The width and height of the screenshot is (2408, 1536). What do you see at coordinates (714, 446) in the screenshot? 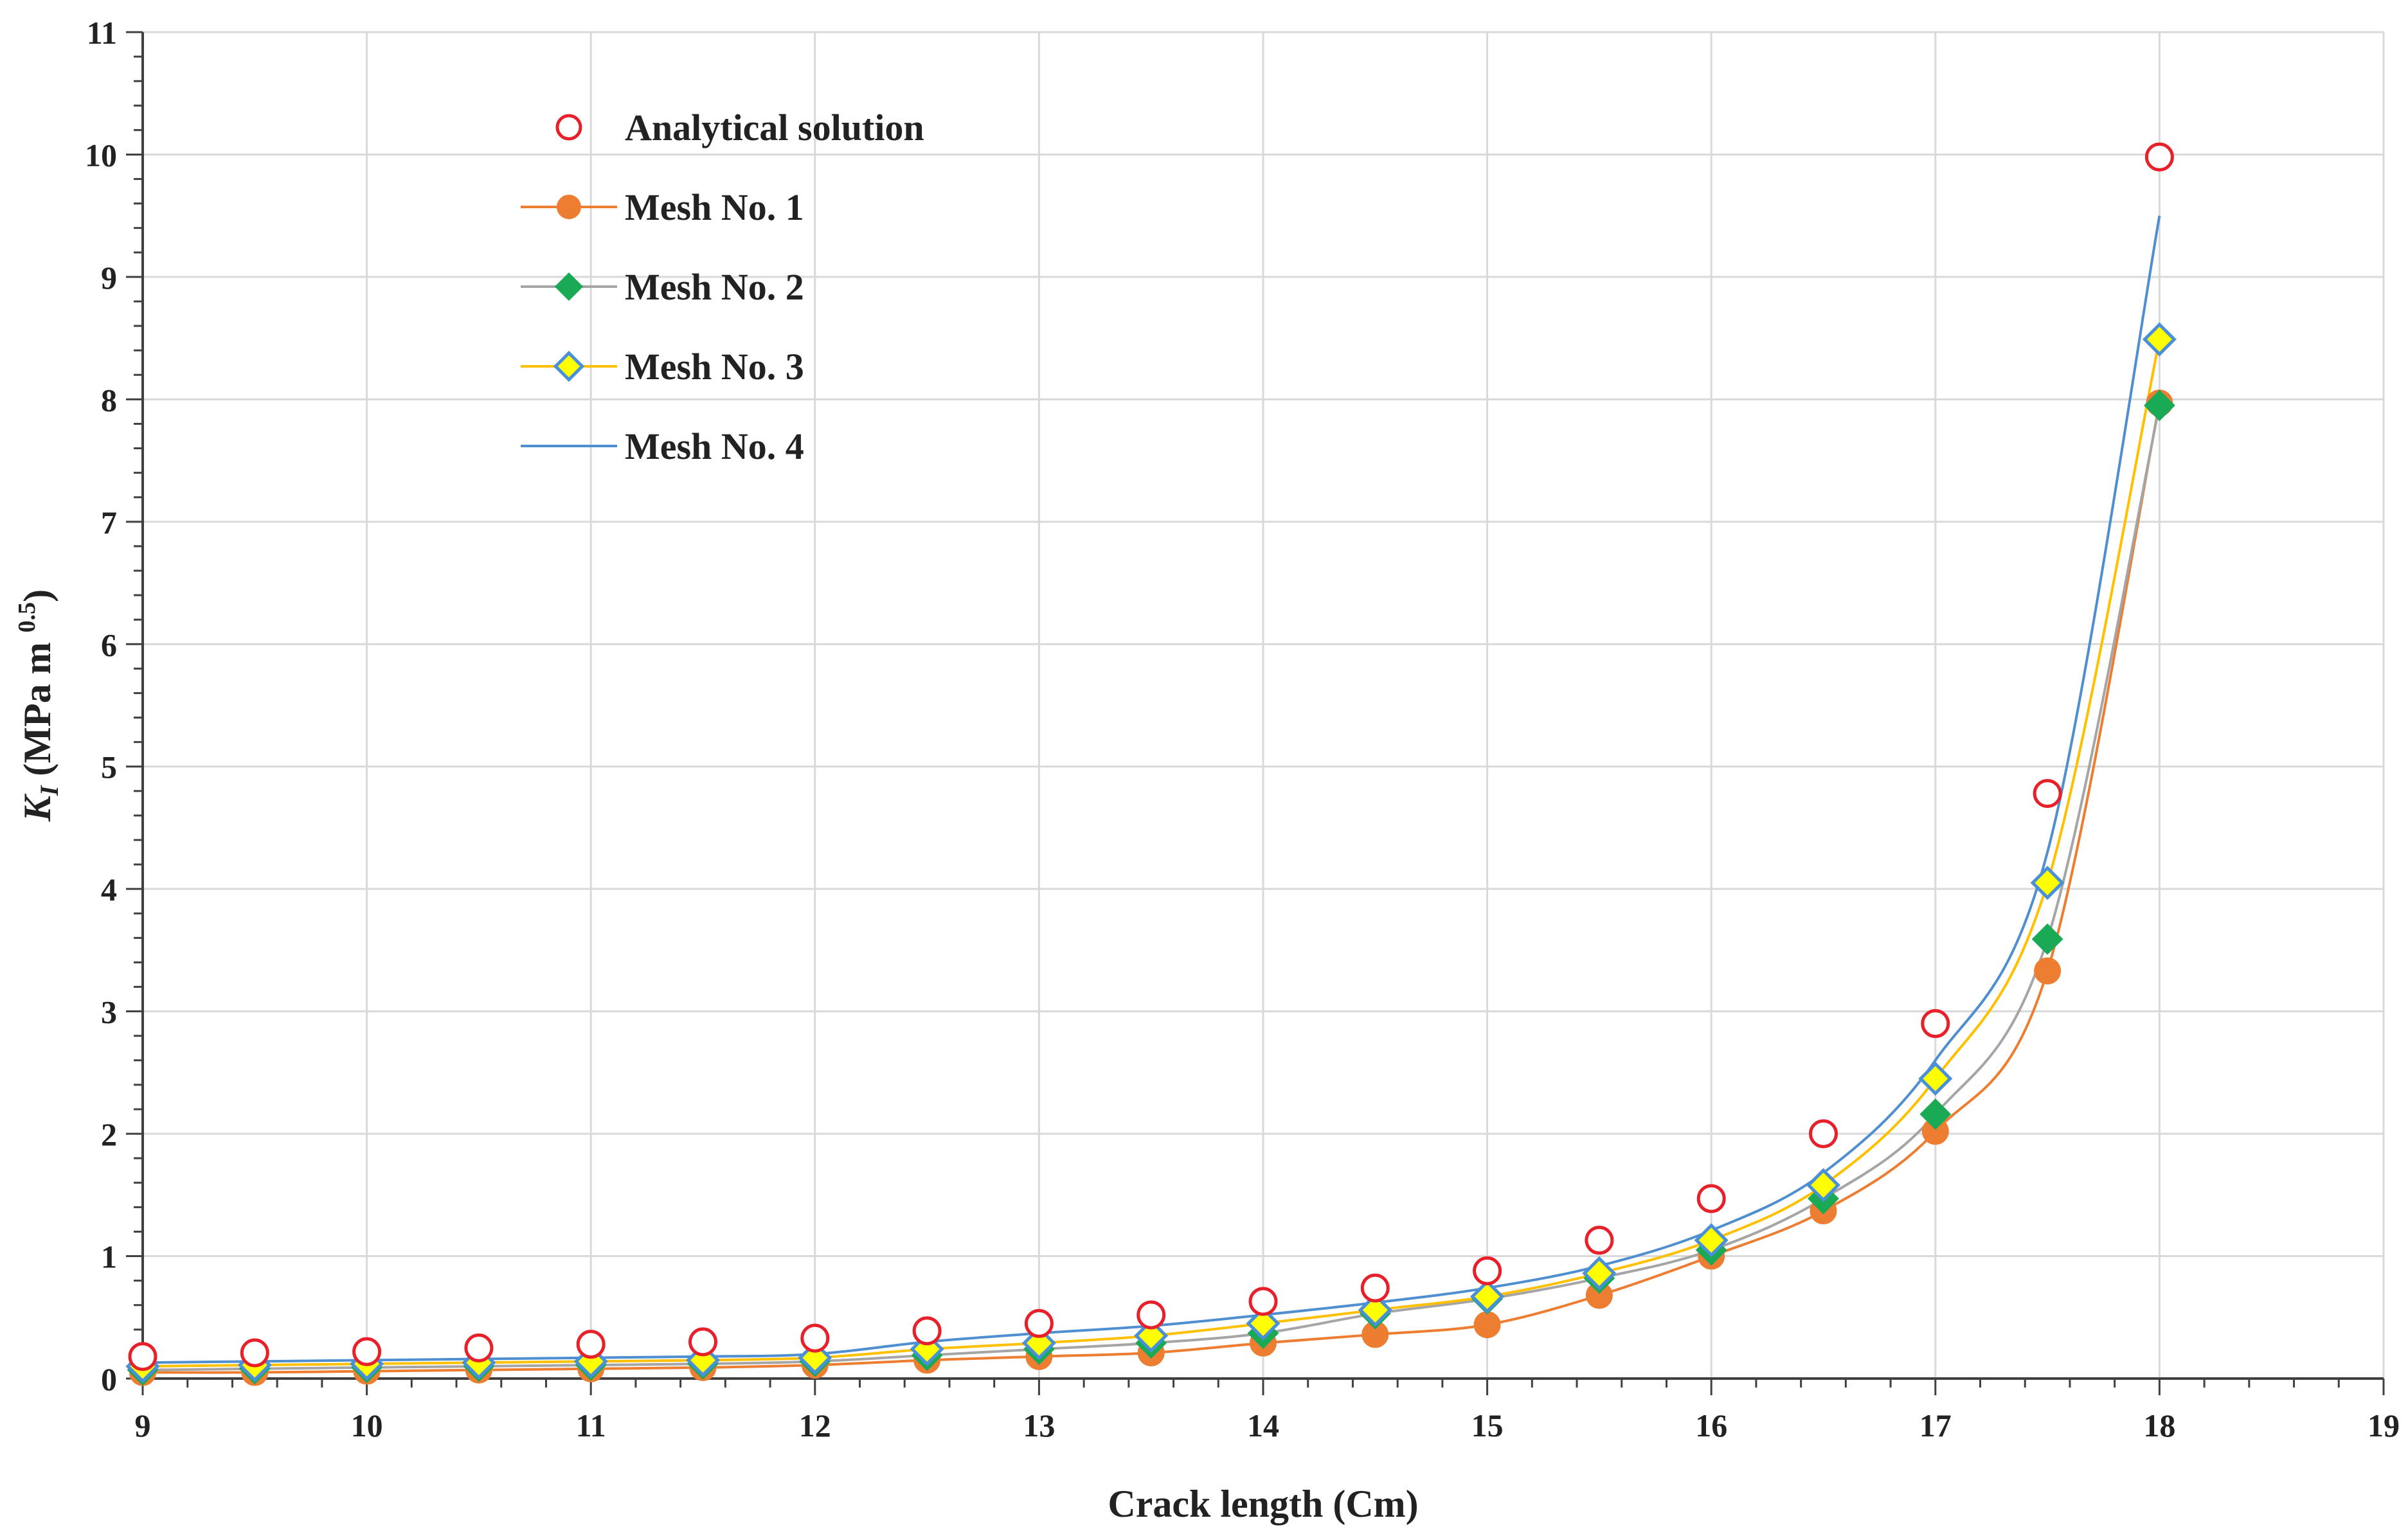
I see `legend-label: Mesh No. 4` at bounding box center [714, 446].